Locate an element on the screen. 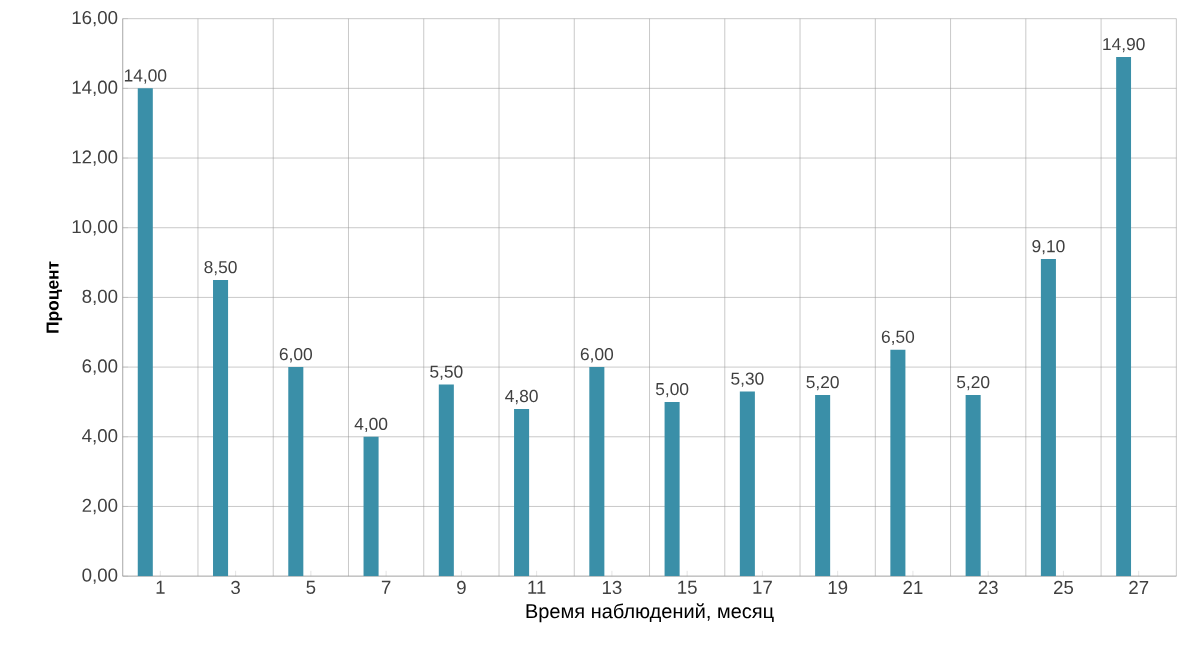 Image resolution: width=1187 pixels, height=659 pixels. data-label: 4,80 is located at coordinates (521, 397).